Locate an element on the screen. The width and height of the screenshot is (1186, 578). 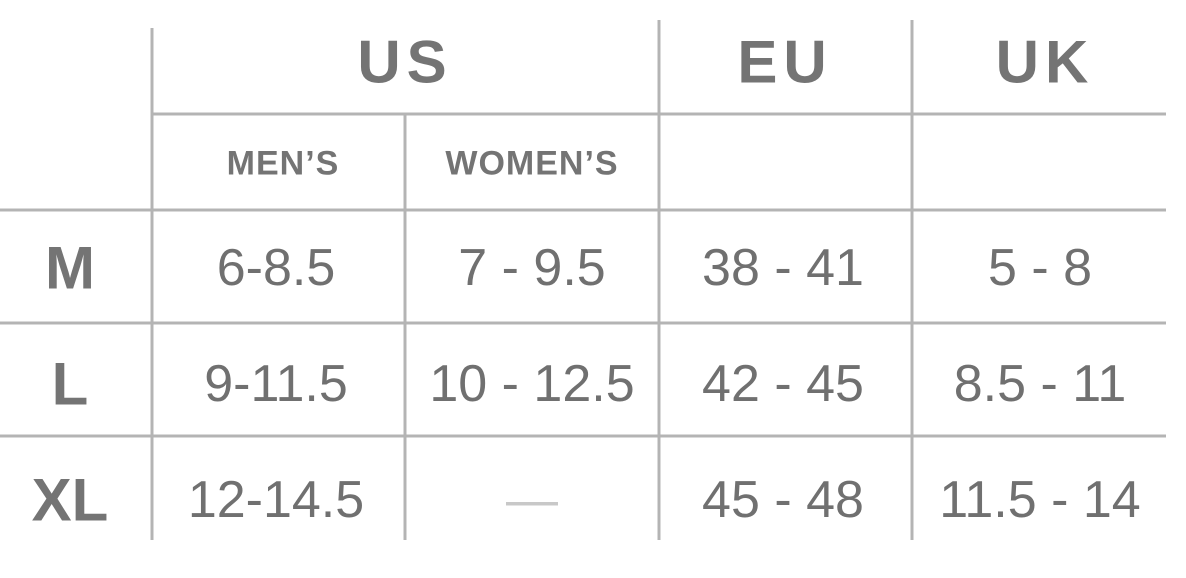
subcolumn-header: WOMEN’S is located at coordinates (532, 163).